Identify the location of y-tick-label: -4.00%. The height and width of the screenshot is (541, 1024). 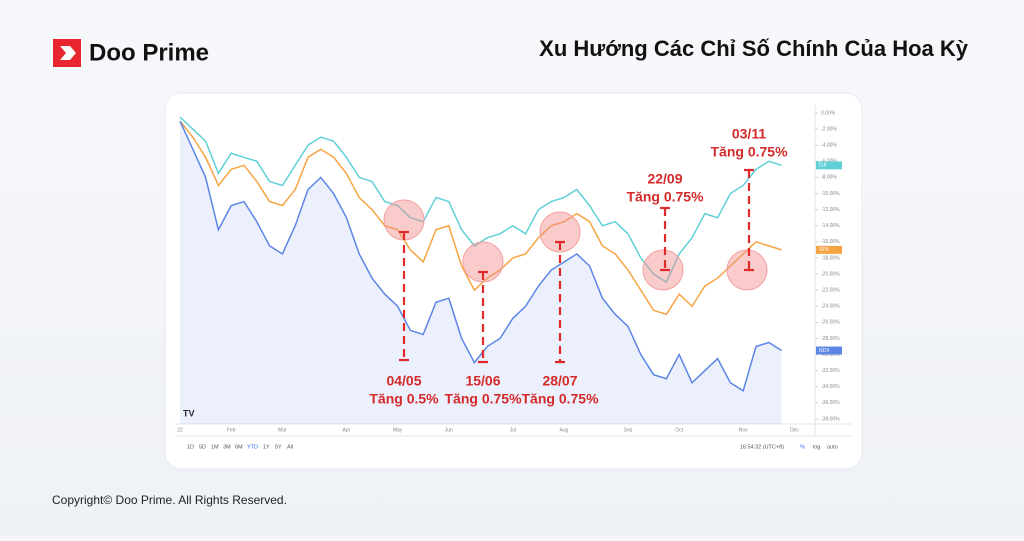
(829, 146).